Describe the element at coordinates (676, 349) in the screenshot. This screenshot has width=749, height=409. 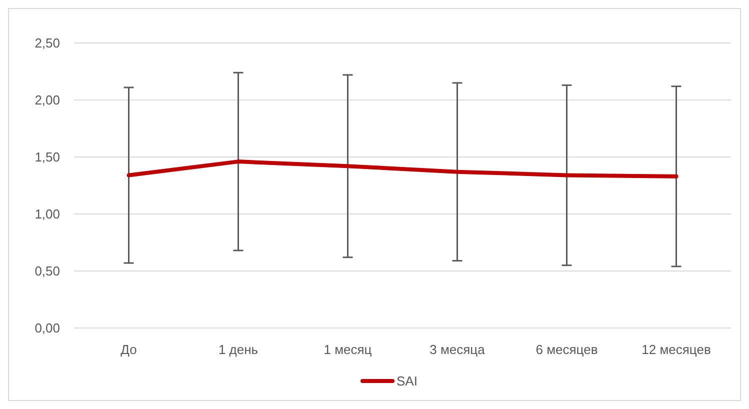
I see `x-tick-label: 12 месяцев` at that location.